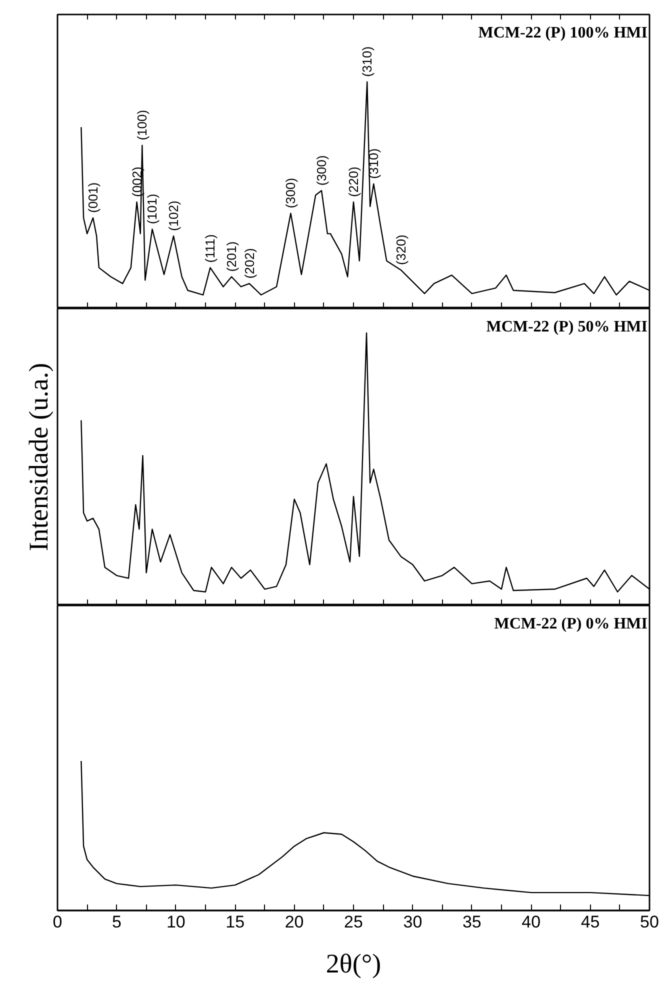 Image resolution: width=665 pixels, height=996 pixels. Describe the element at coordinates (210, 248) in the screenshot. I see `annotation: (111)` at that location.